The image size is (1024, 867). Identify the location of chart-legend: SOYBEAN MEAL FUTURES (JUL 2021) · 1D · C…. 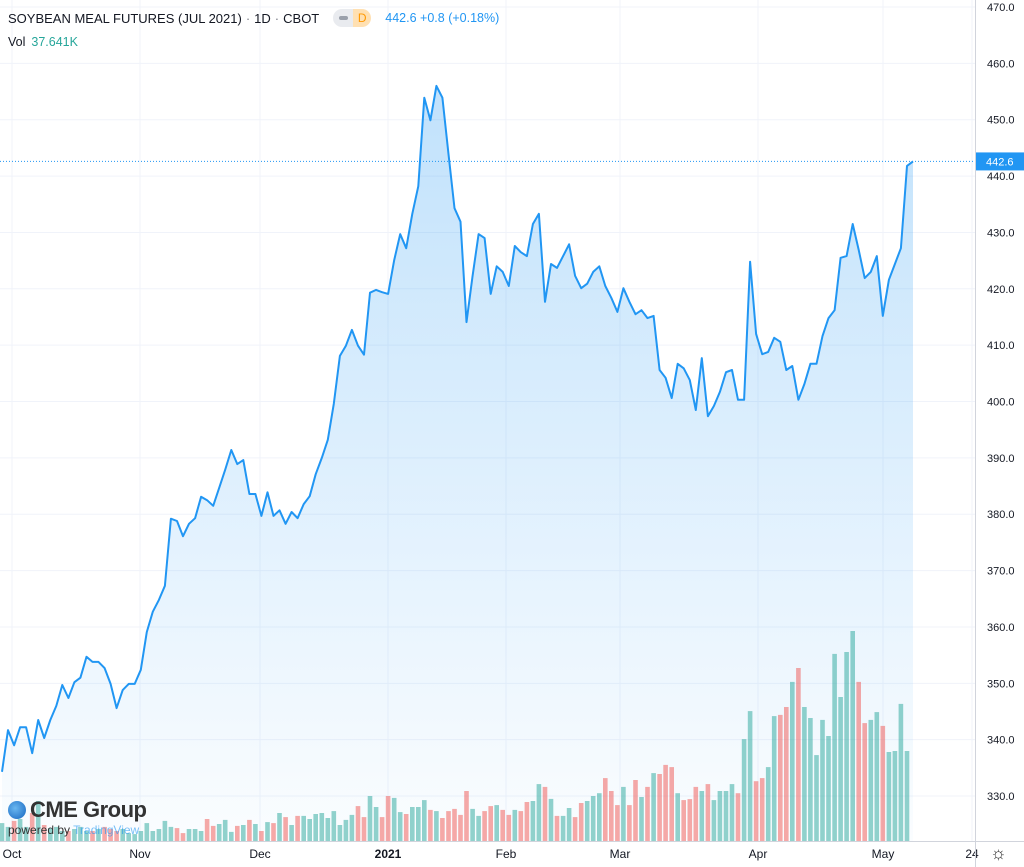
(253, 18).